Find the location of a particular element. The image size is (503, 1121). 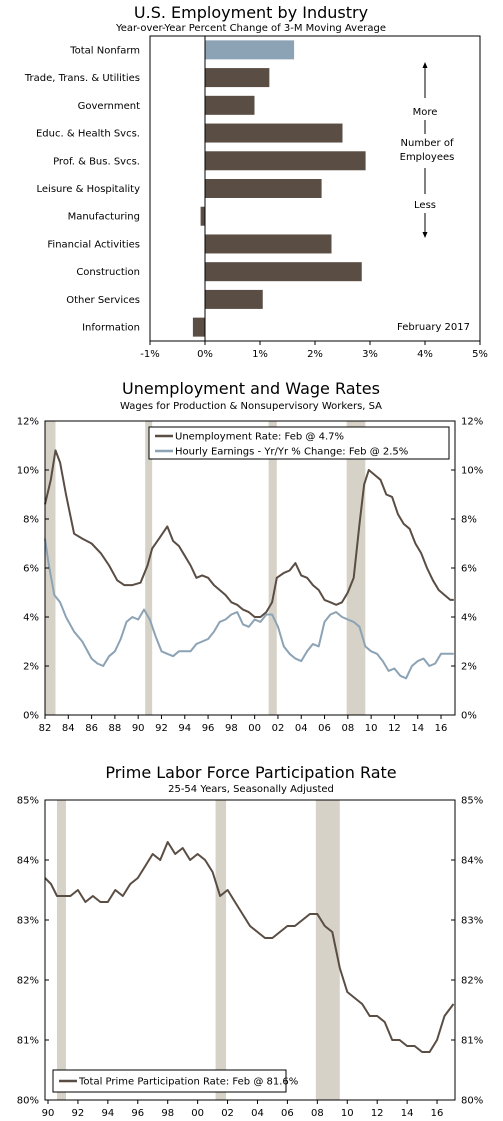

y-tick-label-right: 81% is located at coordinates (472, 1041).